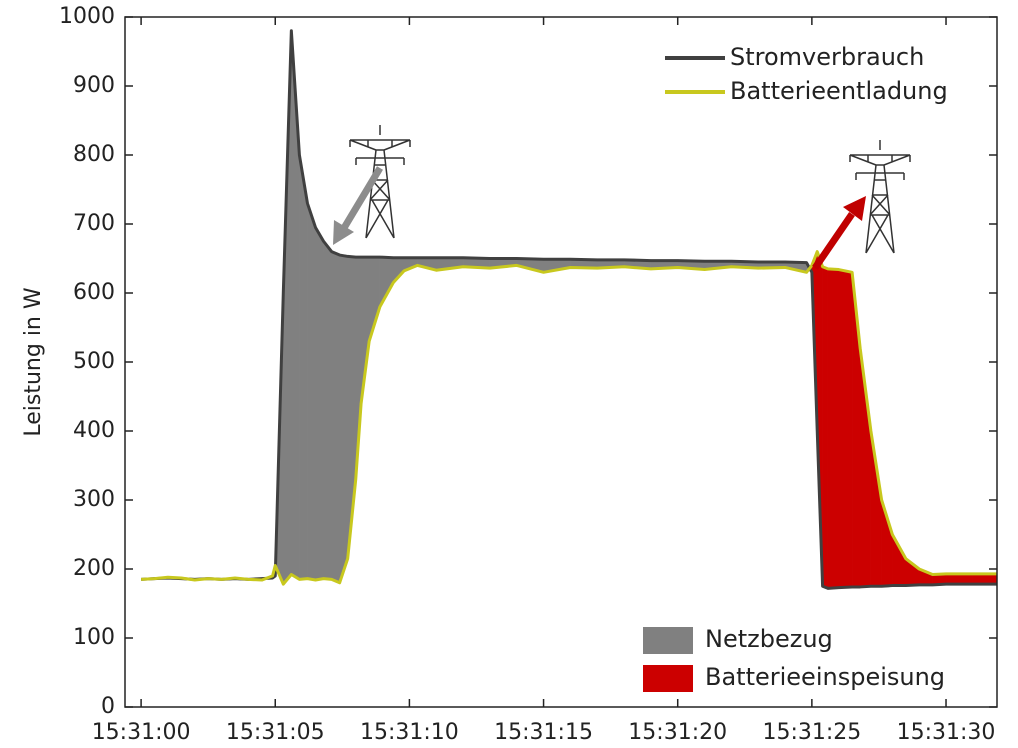 The image size is (1018, 748). Describe the element at coordinates (94, 430) in the screenshot. I see `y-tick-label: 400` at that location.